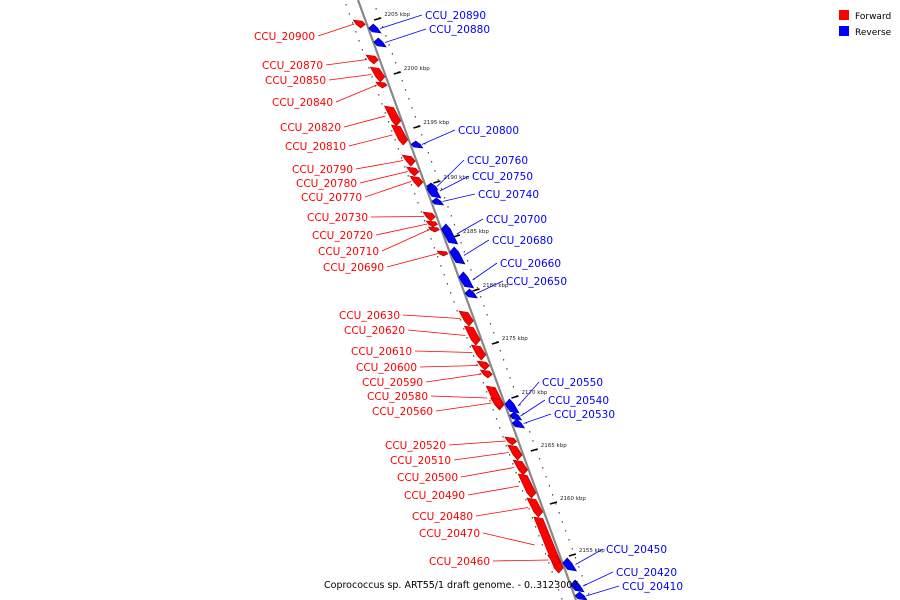 This screenshot has width=900, height=600. What do you see at coordinates (516, 220) in the screenshot?
I see `gene-label: CCU_20700` at bounding box center [516, 220].